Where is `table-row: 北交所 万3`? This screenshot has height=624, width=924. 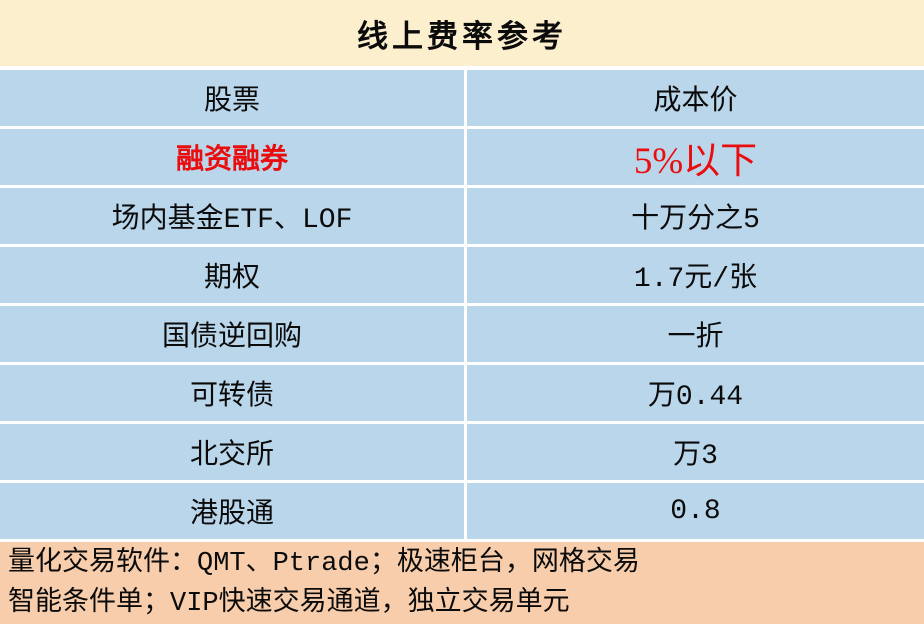 table-row: 北交所 万3 is located at coordinates (462, 452).